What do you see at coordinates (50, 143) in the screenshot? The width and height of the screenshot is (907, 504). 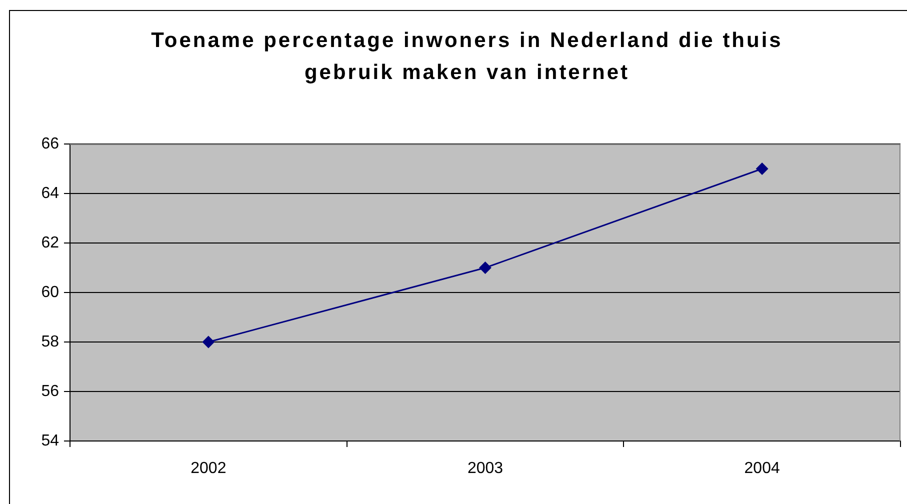 I see `y-tick-label: 66` at bounding box center [50, 143].